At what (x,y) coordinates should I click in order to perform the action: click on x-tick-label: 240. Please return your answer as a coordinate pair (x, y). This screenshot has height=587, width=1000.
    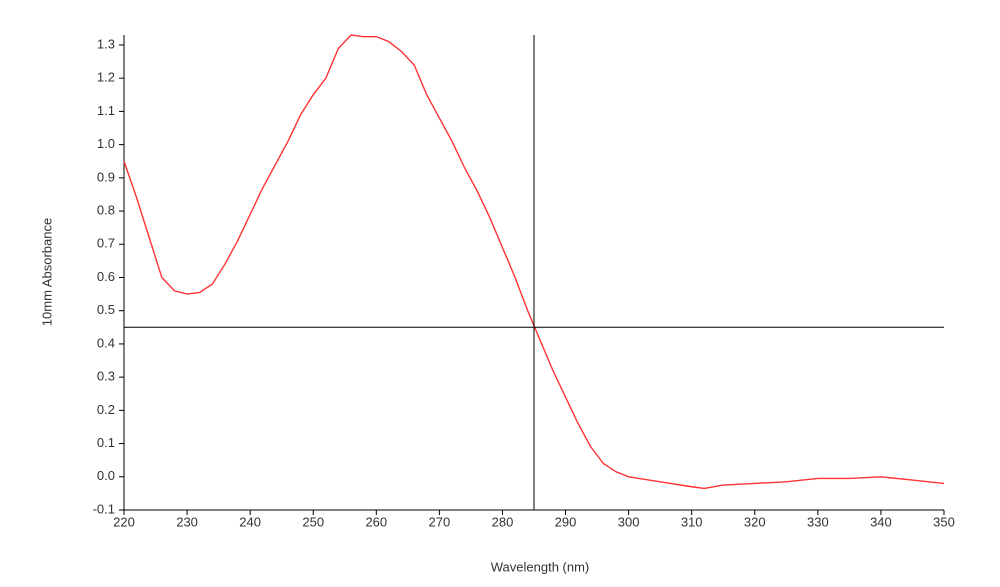
    Looking at the image, I should click on (250, 521).